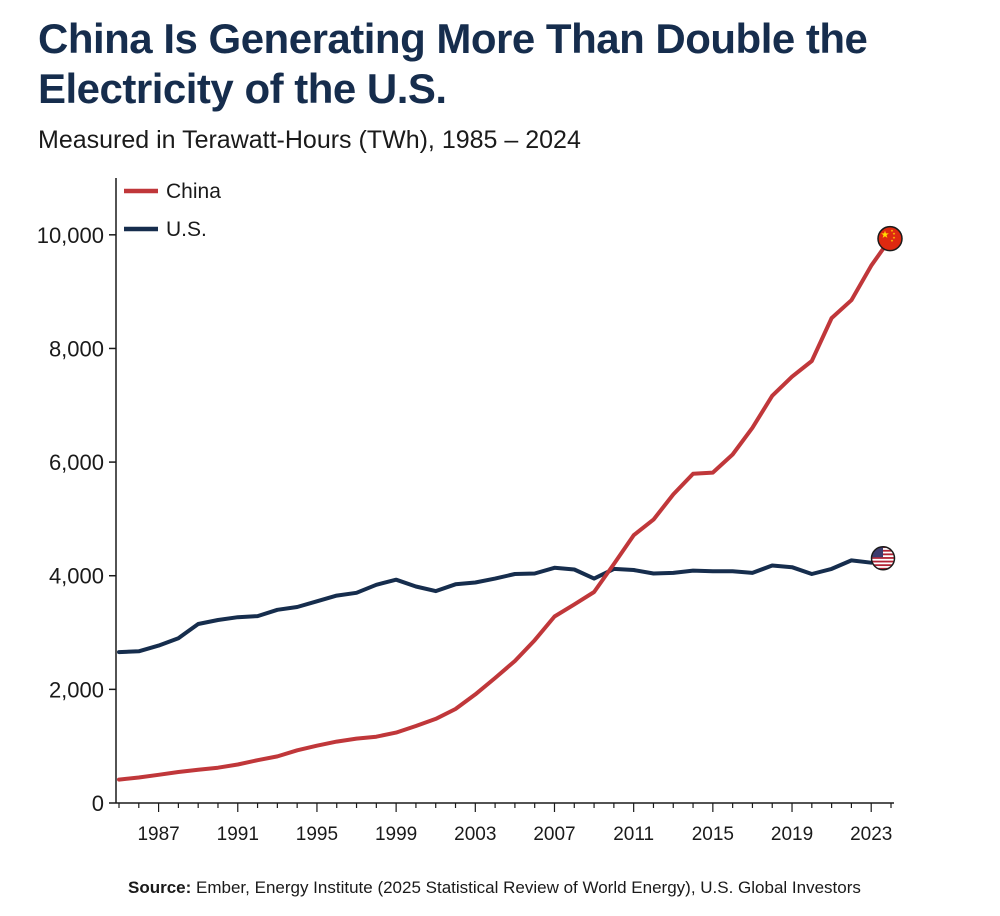  What do you see at coordinates (76, 576) in the screenshot?
I see `y-tick-label: 4,000` at bounding box center [76, 576].